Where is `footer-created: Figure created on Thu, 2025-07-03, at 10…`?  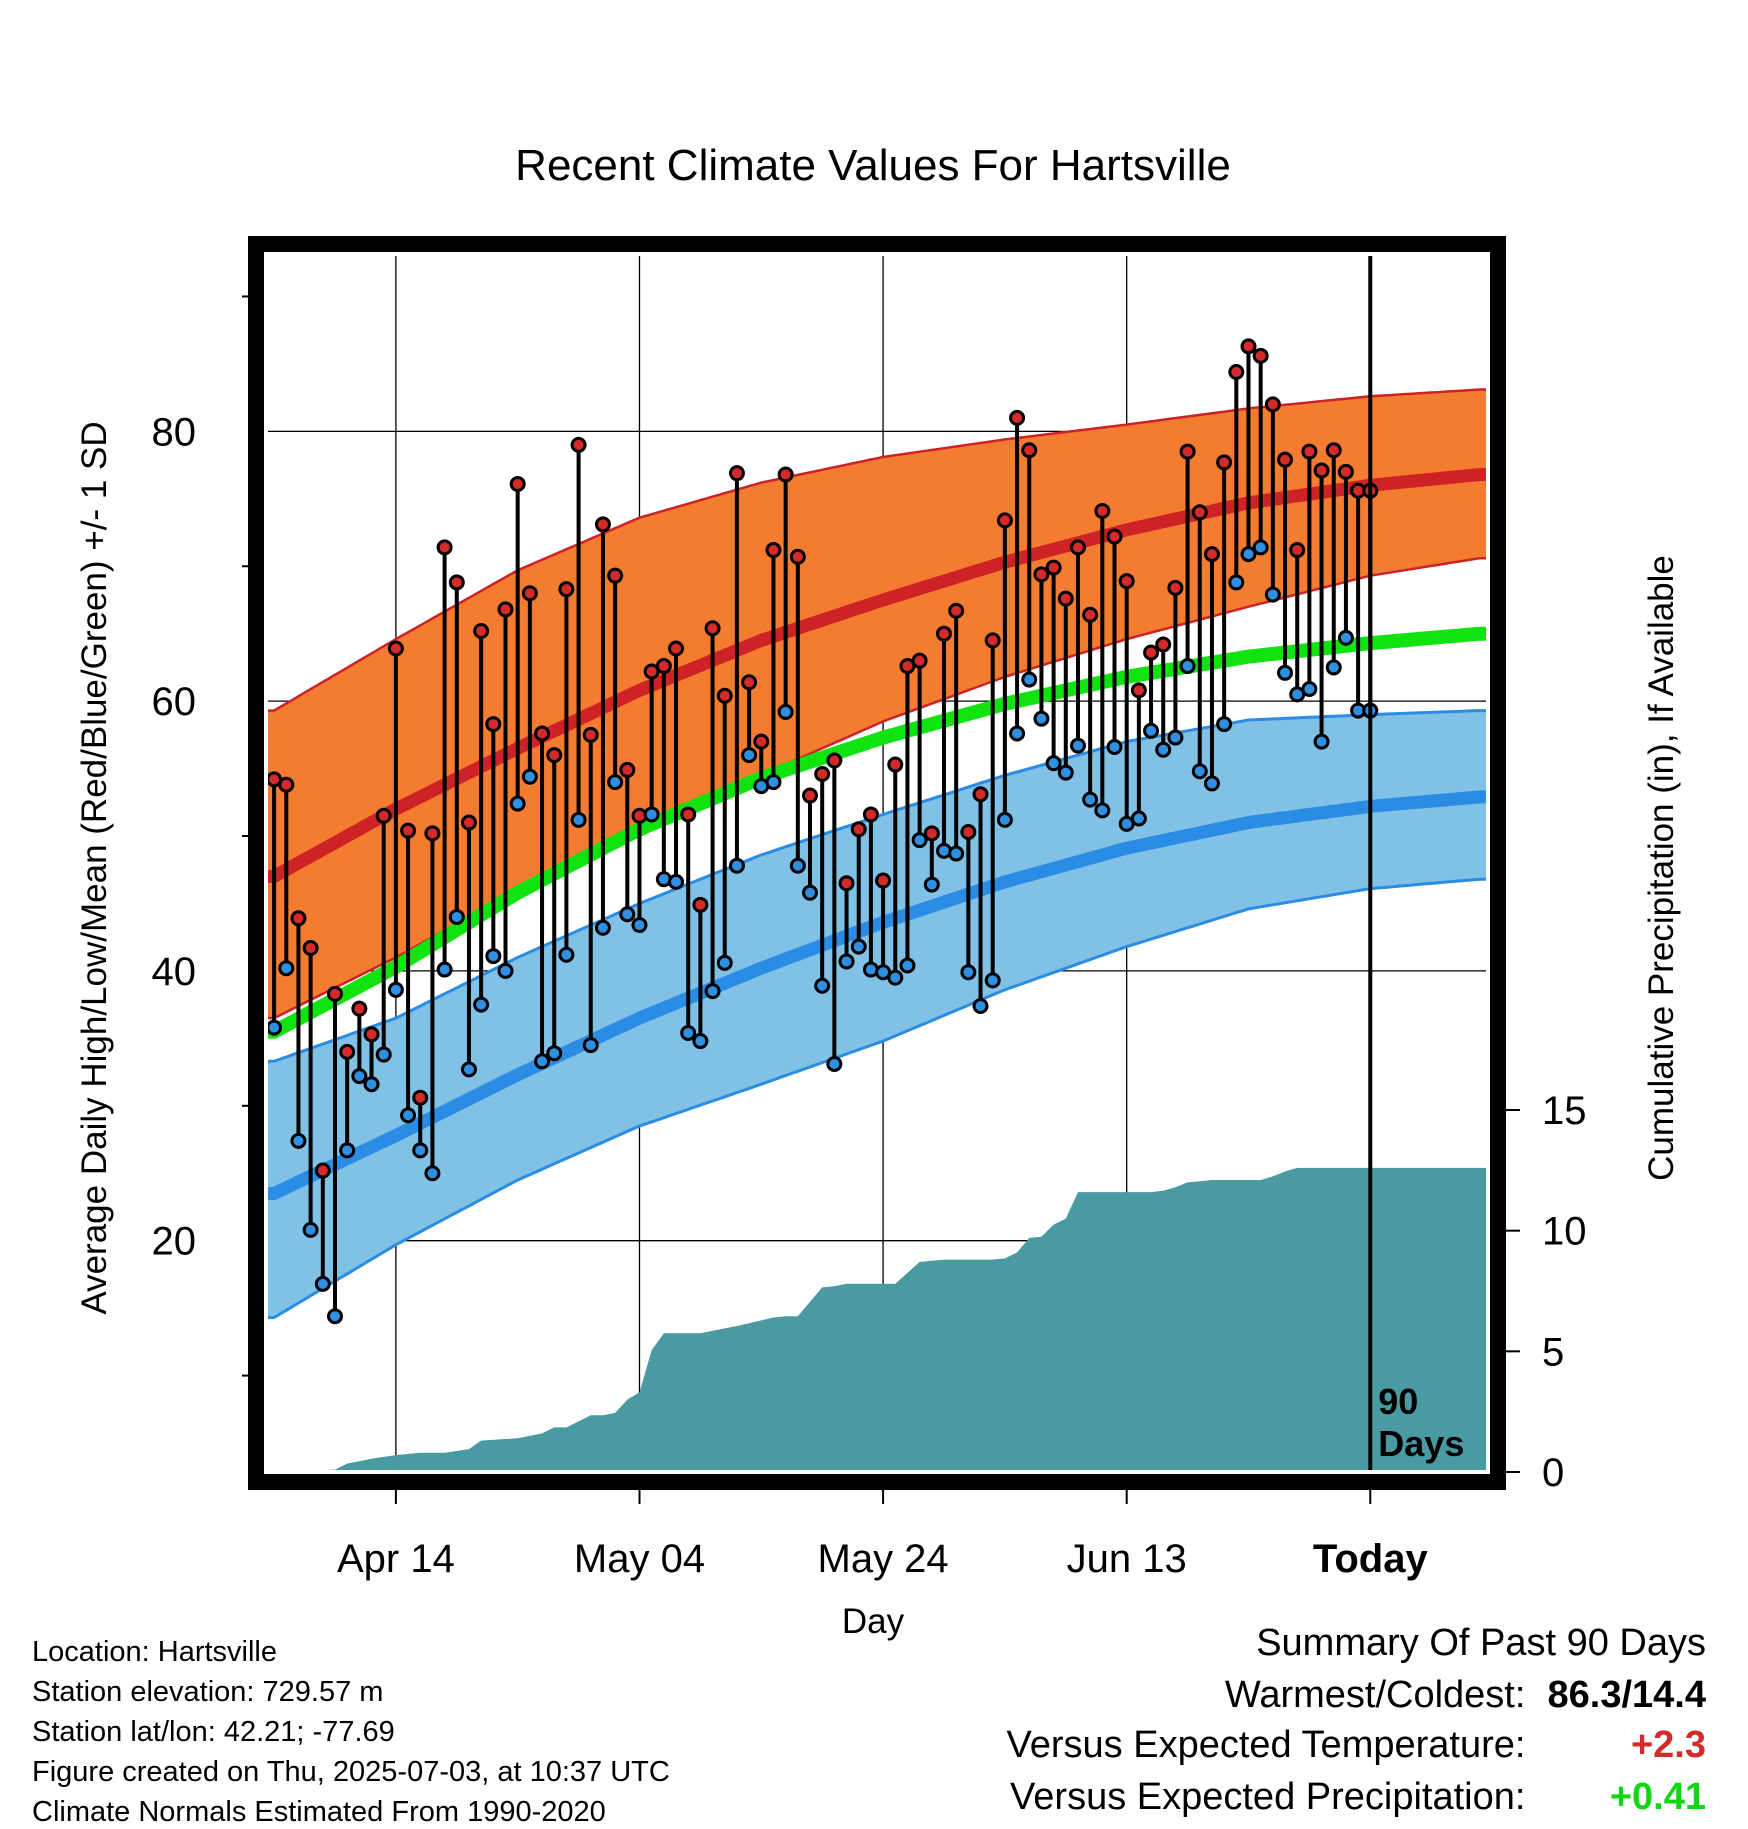
footer-created: Figure created on Thu, 2025-07-03, at 10… is located at coordinates (351, 1772).